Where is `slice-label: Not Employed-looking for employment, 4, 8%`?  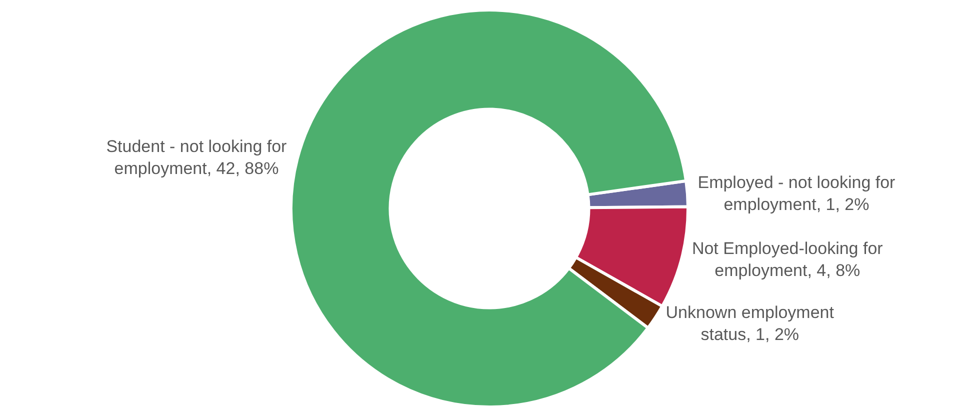 slice-label: Not Employed-looking for employment, 4, 8% is located at coordinates (788, 259).